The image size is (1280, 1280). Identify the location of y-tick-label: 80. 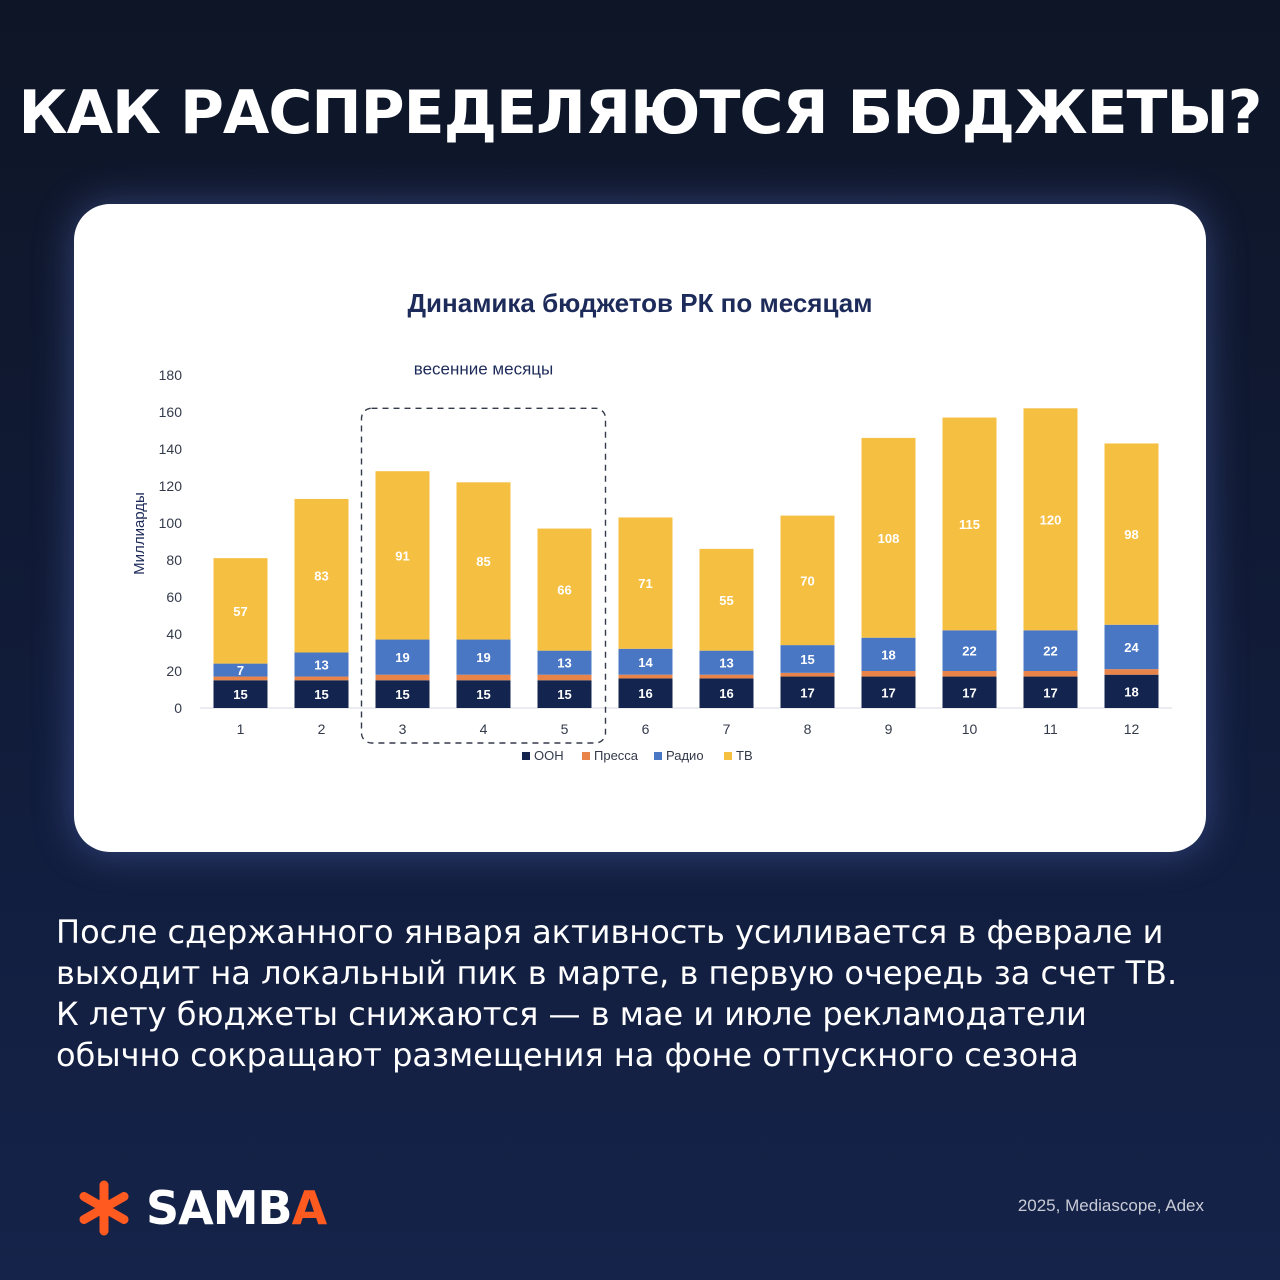
(174, 560).